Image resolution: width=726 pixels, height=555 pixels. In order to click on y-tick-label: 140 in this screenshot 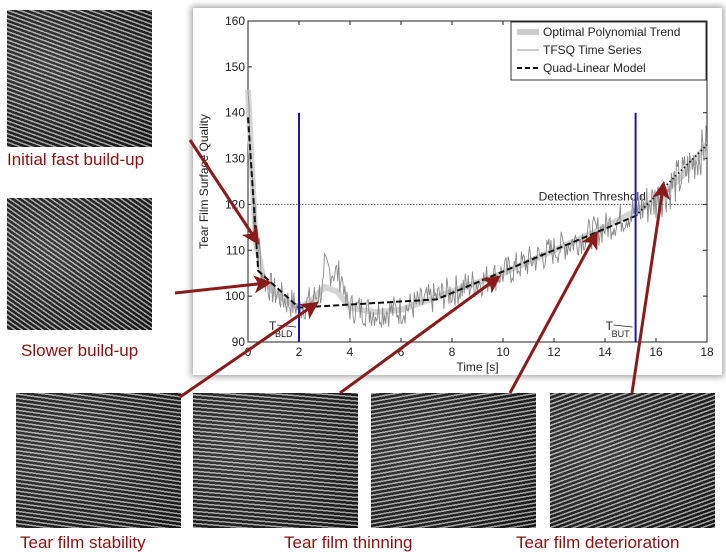, I will do `click(235, 113)`.